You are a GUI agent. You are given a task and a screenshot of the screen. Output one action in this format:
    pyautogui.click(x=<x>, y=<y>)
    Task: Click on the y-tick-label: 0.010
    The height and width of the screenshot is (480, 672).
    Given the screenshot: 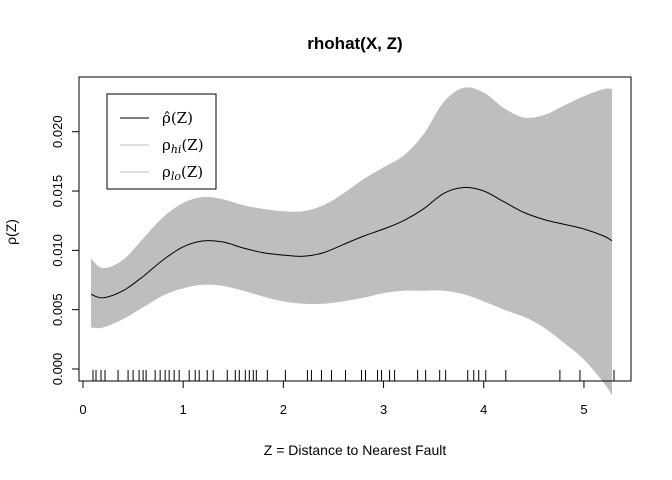 What is the action you would take?
    pyautogui.click(x=57, y=250)
    